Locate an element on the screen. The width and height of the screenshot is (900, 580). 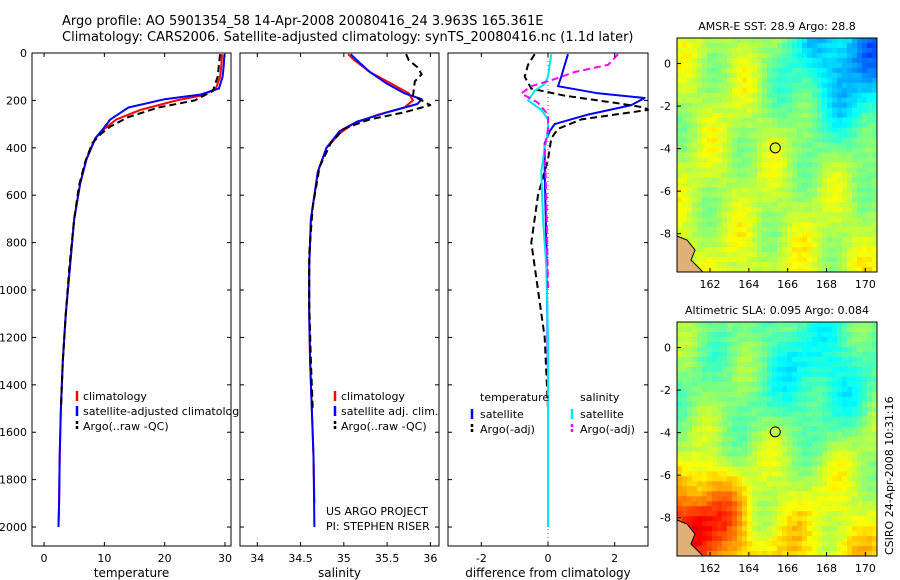
temperature-legend-label: Argo(..raw -QC) is located at coordinates (126, 426).